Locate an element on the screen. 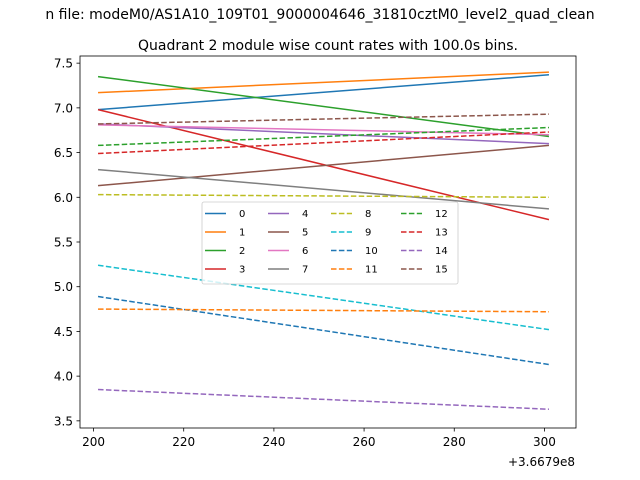  legend-label-4: 4 is located at coordinates (305, 214).